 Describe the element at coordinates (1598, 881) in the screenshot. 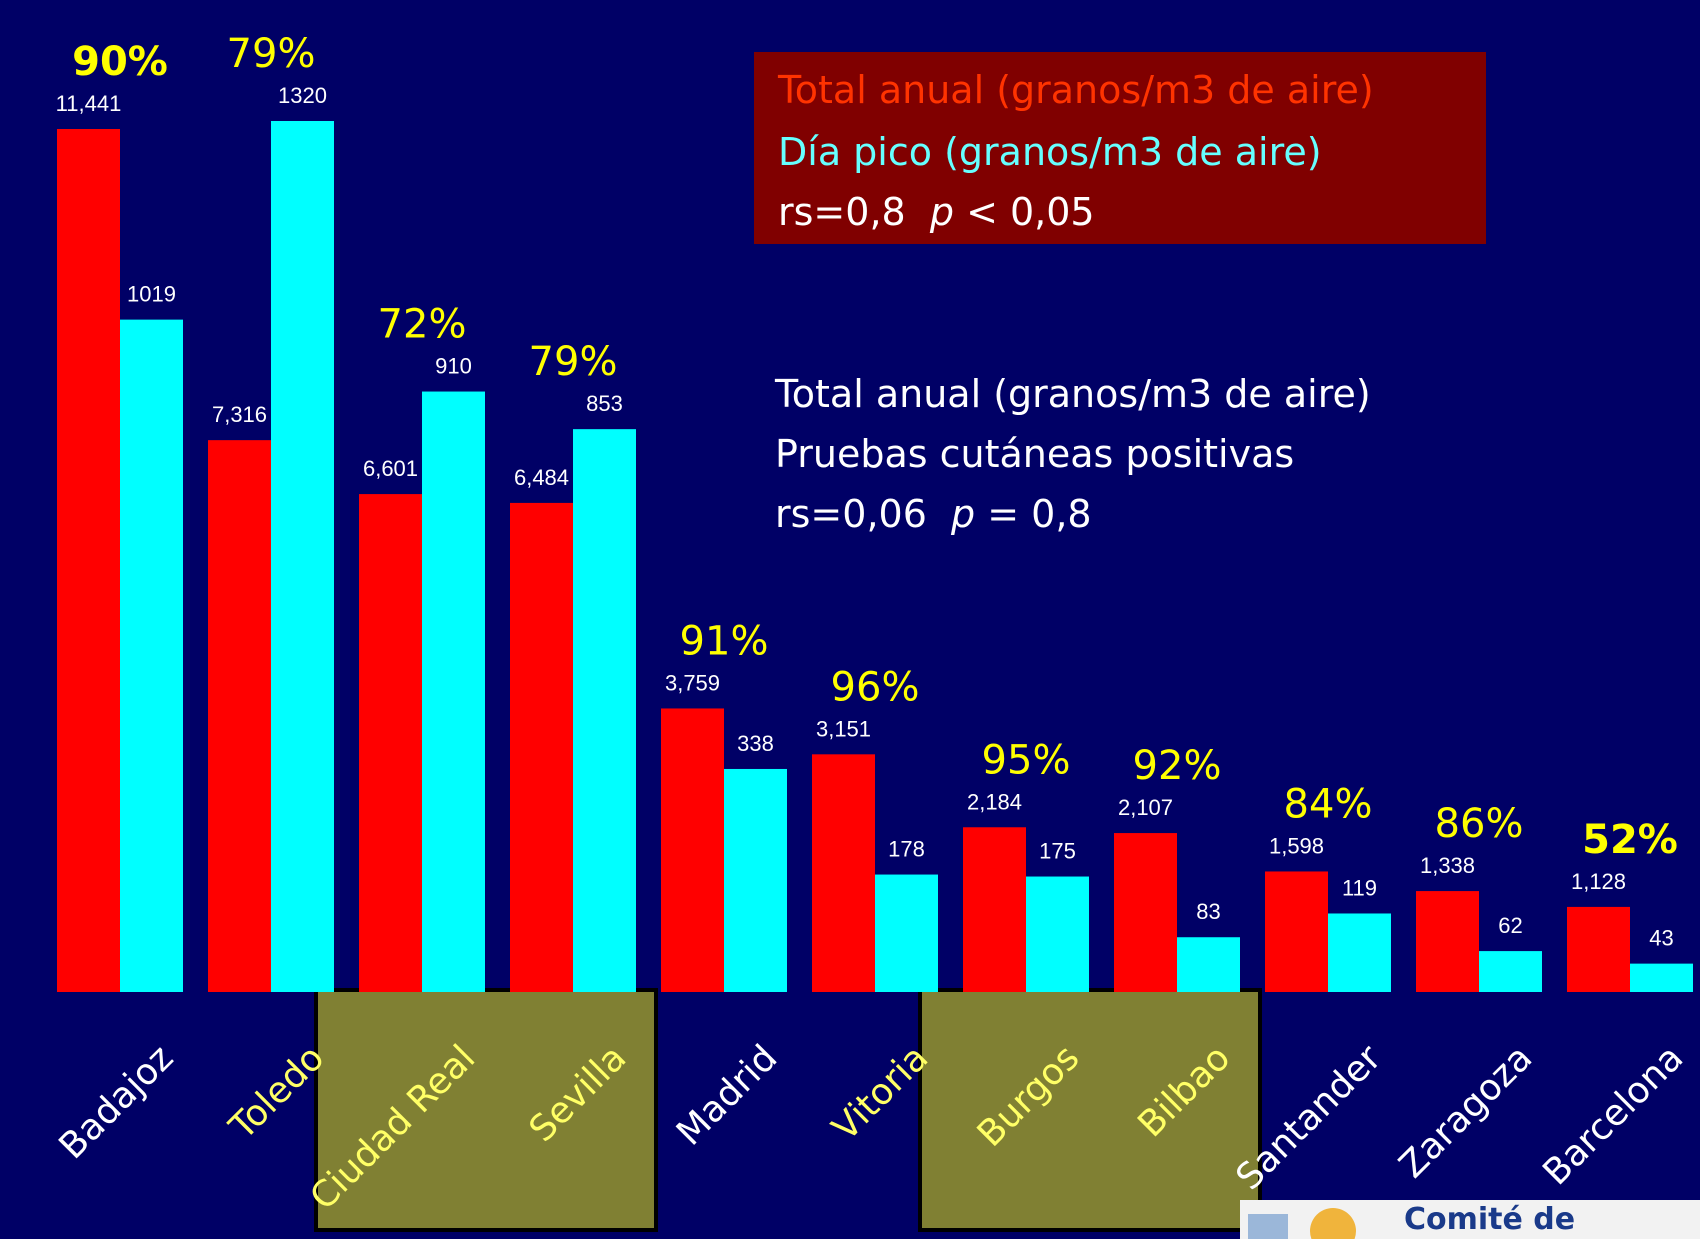

I see `value-label-total-10: 1,128` at that location.